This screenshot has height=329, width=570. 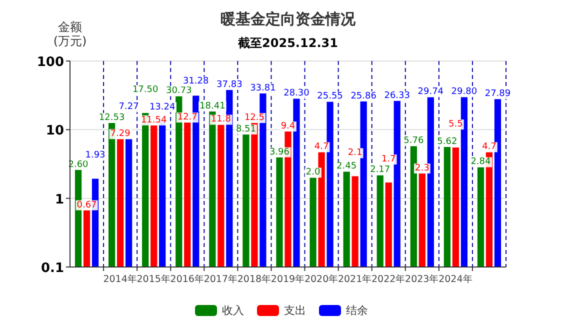 What do you see at coordinates (464, 92) in the screenshot?
I see `data-label: 29.80` at bounding box center [464, 92].